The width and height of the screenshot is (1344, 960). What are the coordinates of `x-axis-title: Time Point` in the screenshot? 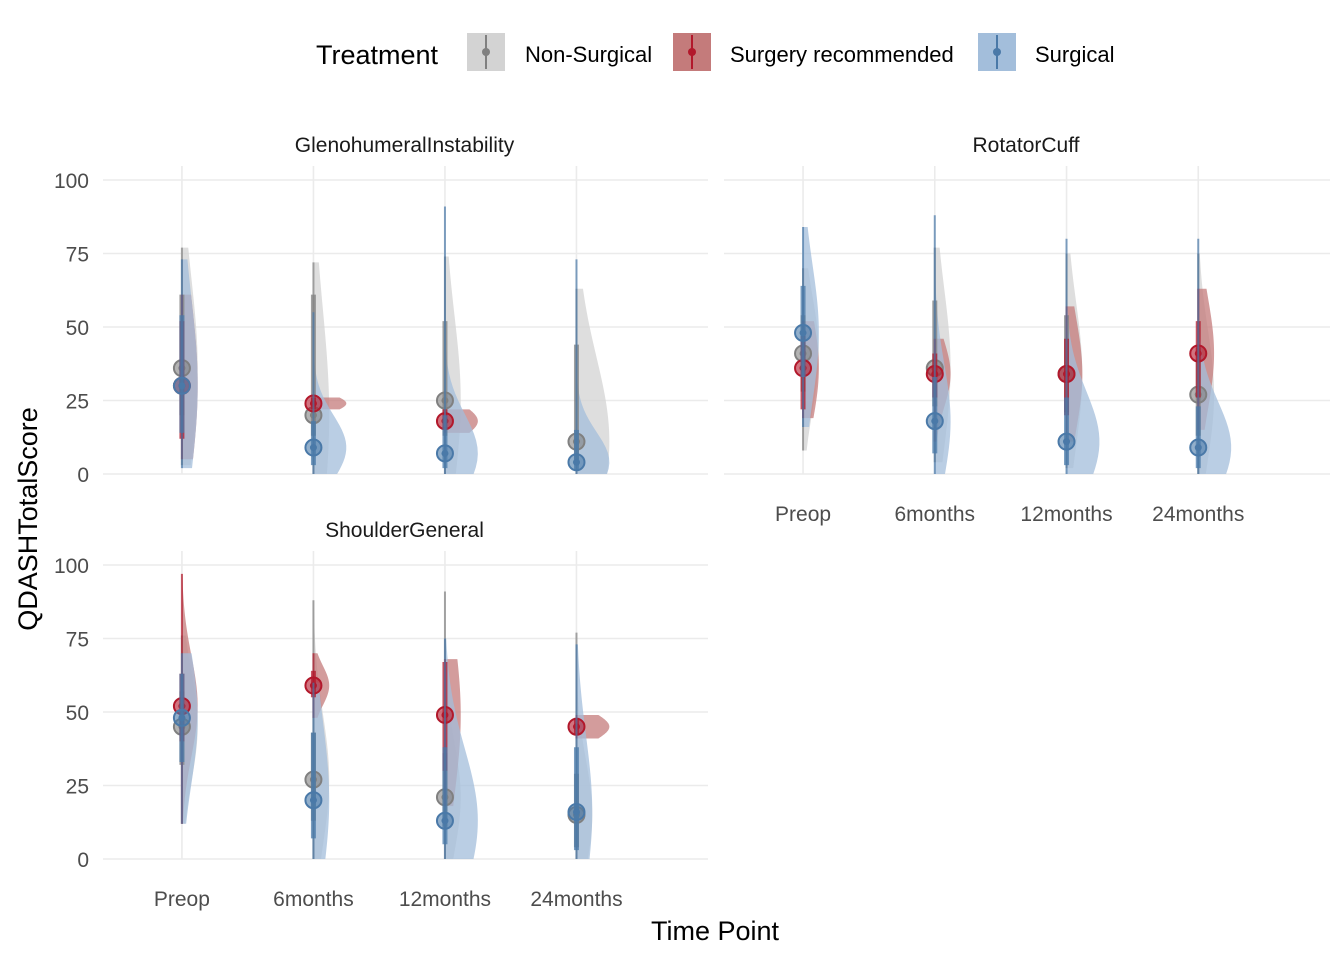 It's located at (715, 931).